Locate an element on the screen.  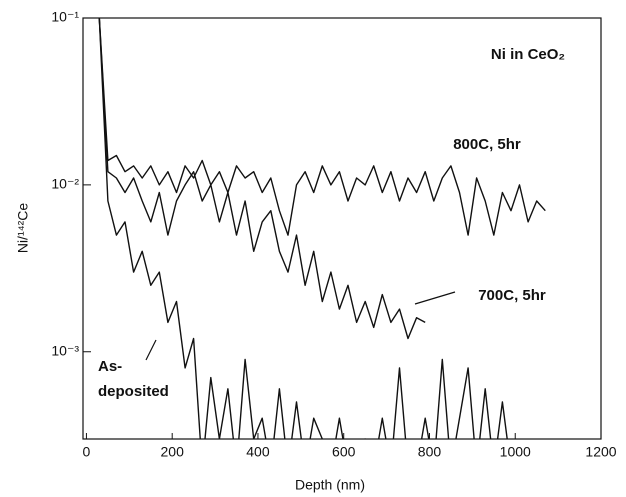
x-axis-label: Depth (nm) is located at coordinates (330, 485).